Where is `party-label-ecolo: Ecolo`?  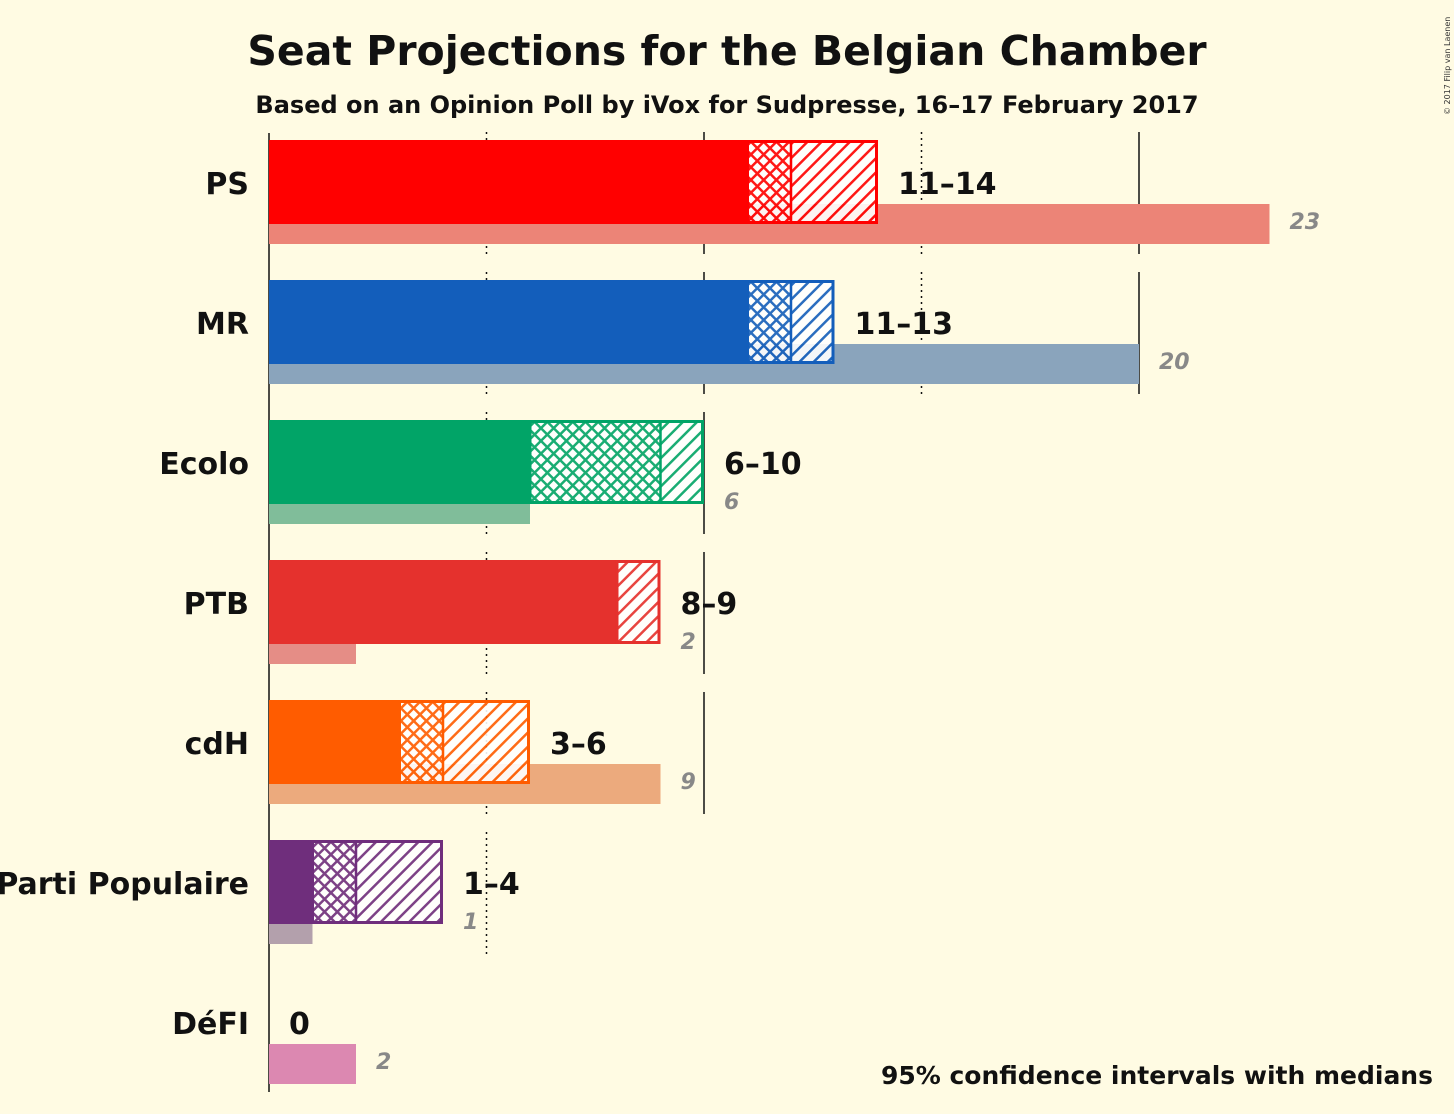
party-label-ecolo: Ecolo is located at coordinates (204, 464).